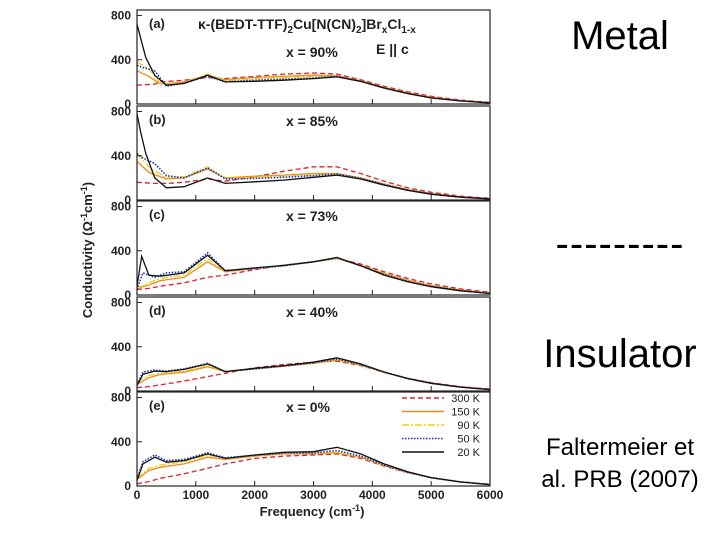 The image size is (720, 540). I want to click on panel-composition-label: x = 73%, so click(312, 216).